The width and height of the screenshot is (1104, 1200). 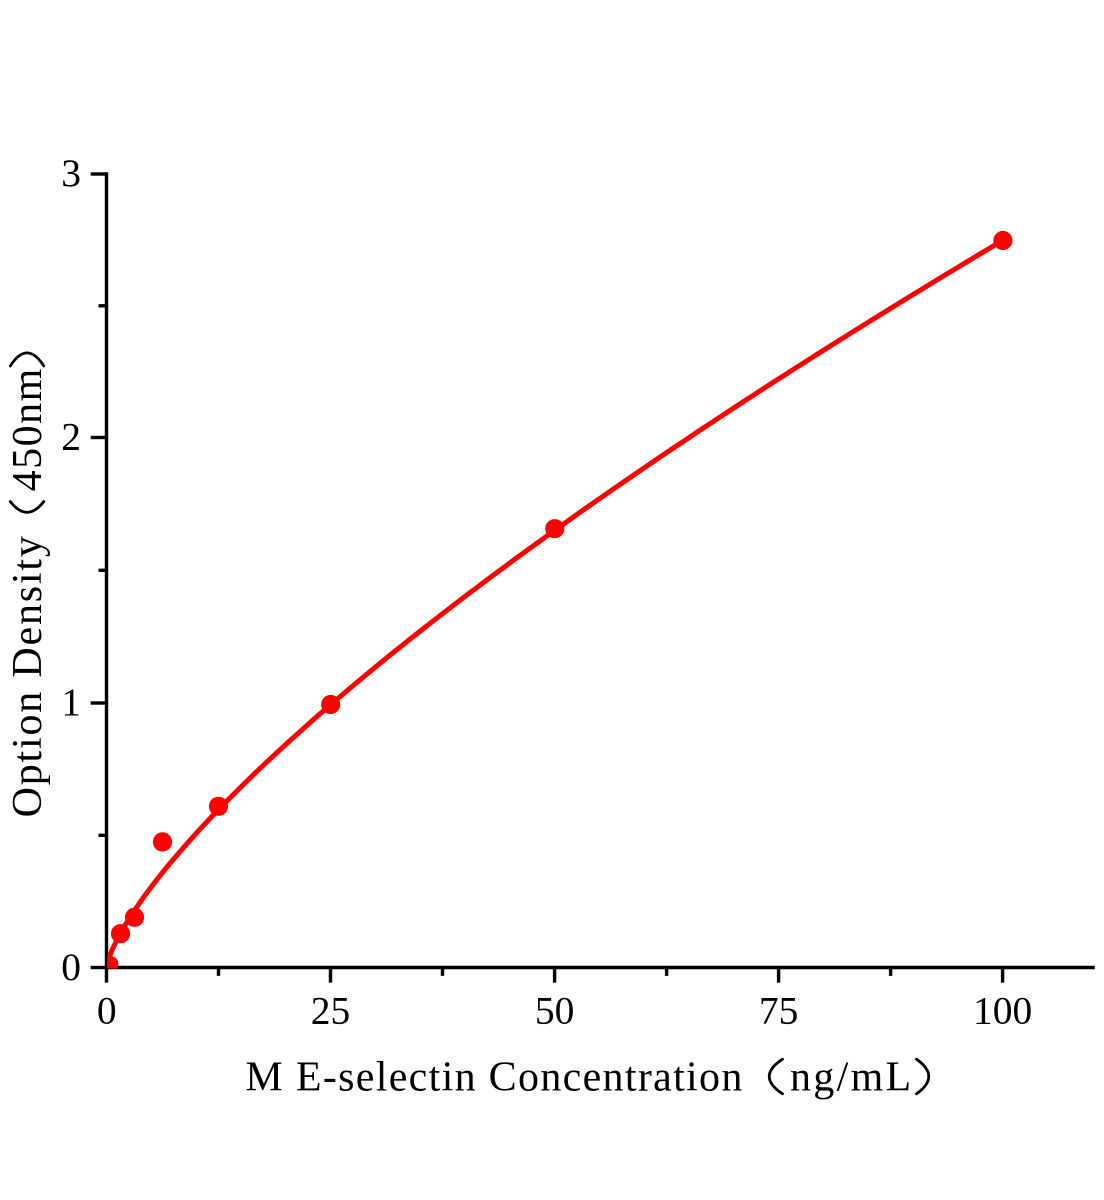 What do you see at coordinates (28, 675) in the screenshot?
I see `svg-text: Option Density` at bounding box center [28, 675].